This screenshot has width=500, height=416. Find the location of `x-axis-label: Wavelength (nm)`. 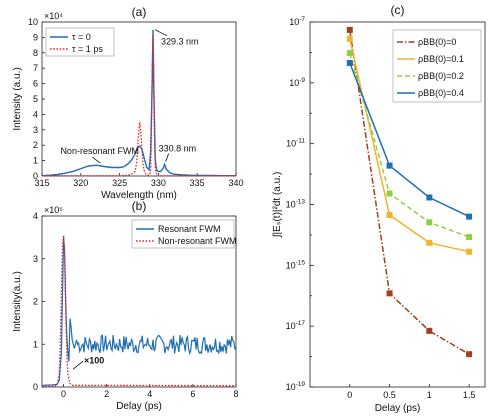

x-axis-label: Wavelength (nm) is located at coordinates (139, 195).